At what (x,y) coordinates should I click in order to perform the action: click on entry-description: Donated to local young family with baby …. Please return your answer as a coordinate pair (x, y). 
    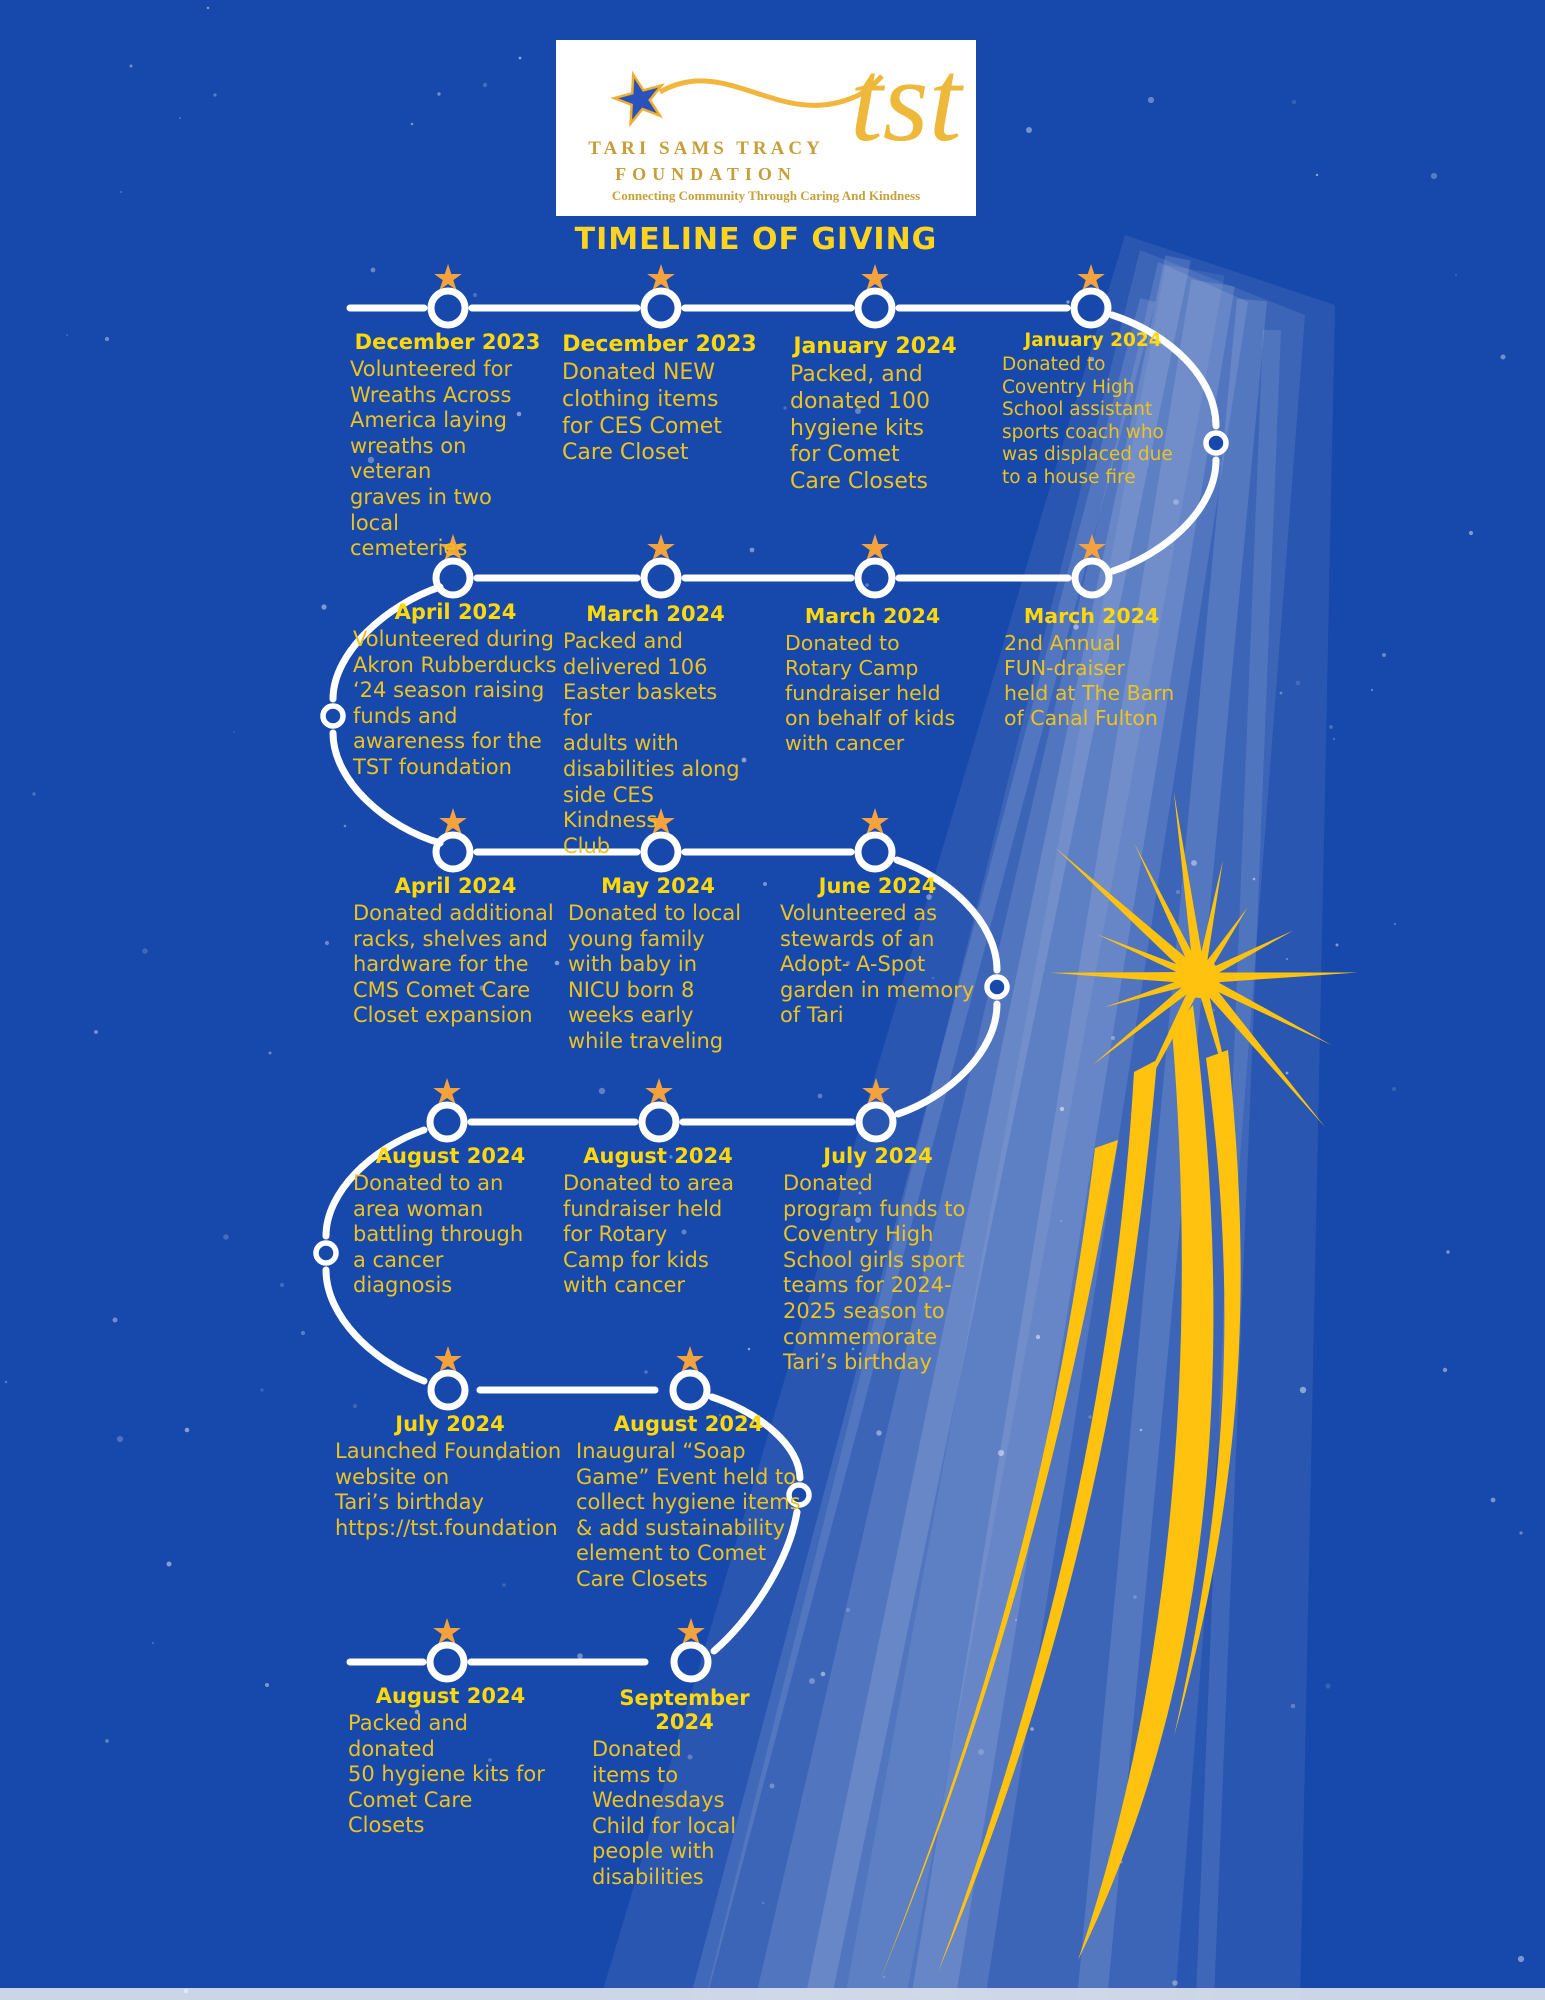
    Looking at the image, I should click on (655, 977).